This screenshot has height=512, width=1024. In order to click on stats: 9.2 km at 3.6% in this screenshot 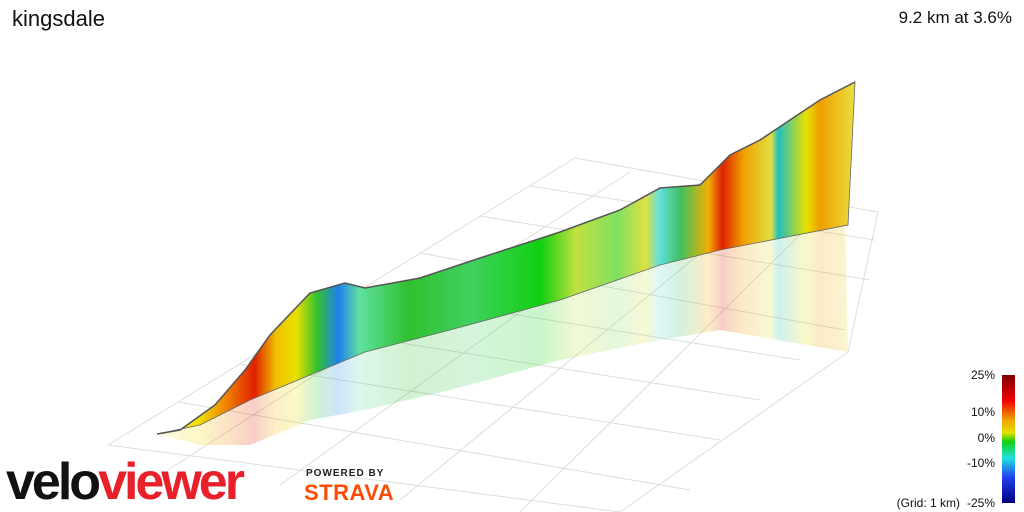, I will do `click(955, 17)`.